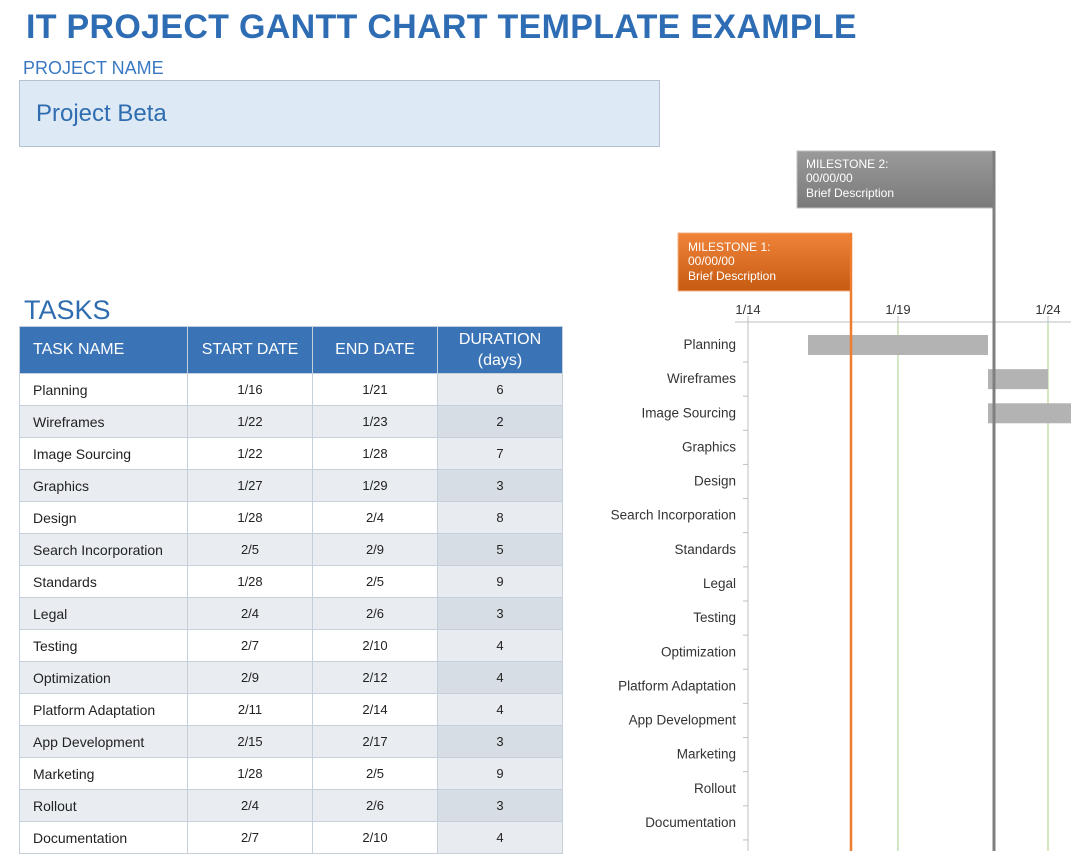 This screenshot has height=854, width=1071. What do you see at coordinates (250, 485) in the screenshot?
I see `start-cell: 1/27` at bounding box center [250, 485].